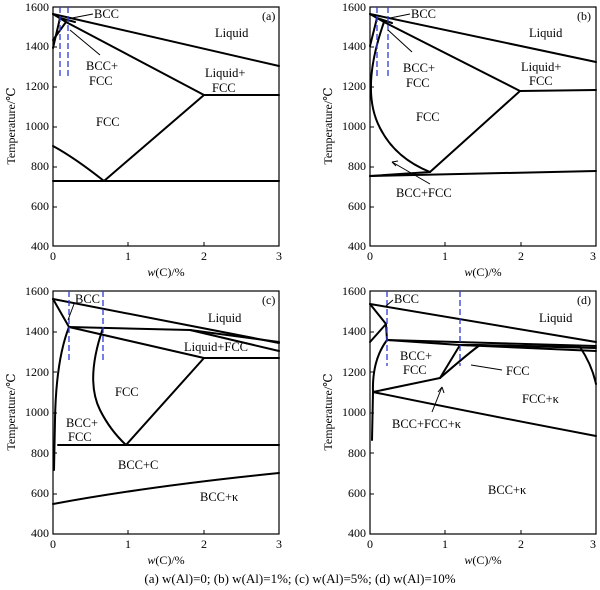  I want to click on panel-b-boundaries, so click(483, 96).